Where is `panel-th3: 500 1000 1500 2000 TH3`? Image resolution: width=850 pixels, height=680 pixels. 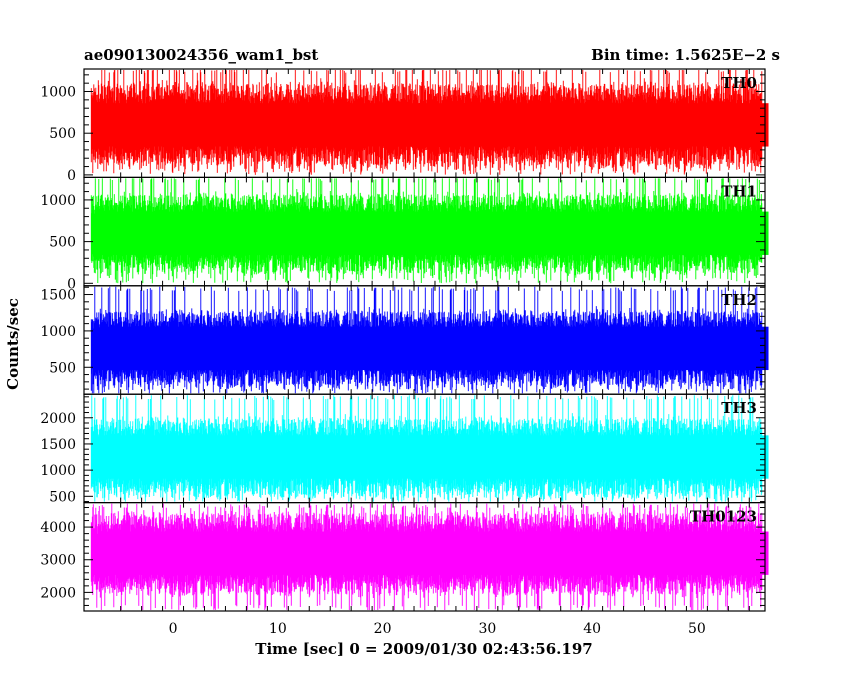
panel-th3: 500 1000 1500 2000 TH3 is located at coordinates (404, 449).